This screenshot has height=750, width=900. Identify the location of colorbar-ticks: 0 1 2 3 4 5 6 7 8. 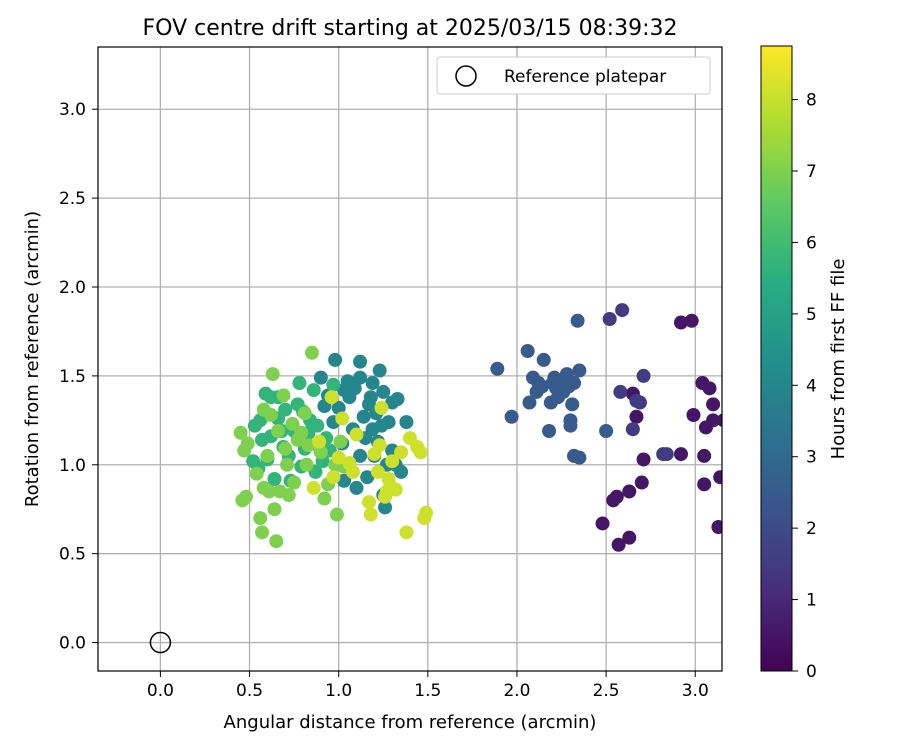
(804, 386).